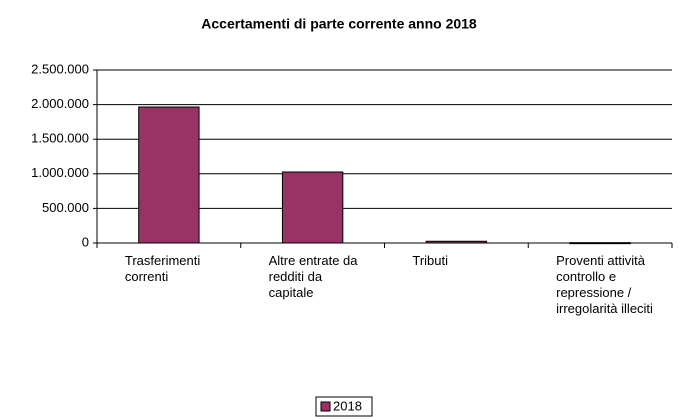 This screenshot has height=419, width=678. I want to click on x-tick-label: Altre entrate da redditi da capitale, so click(314, 276).